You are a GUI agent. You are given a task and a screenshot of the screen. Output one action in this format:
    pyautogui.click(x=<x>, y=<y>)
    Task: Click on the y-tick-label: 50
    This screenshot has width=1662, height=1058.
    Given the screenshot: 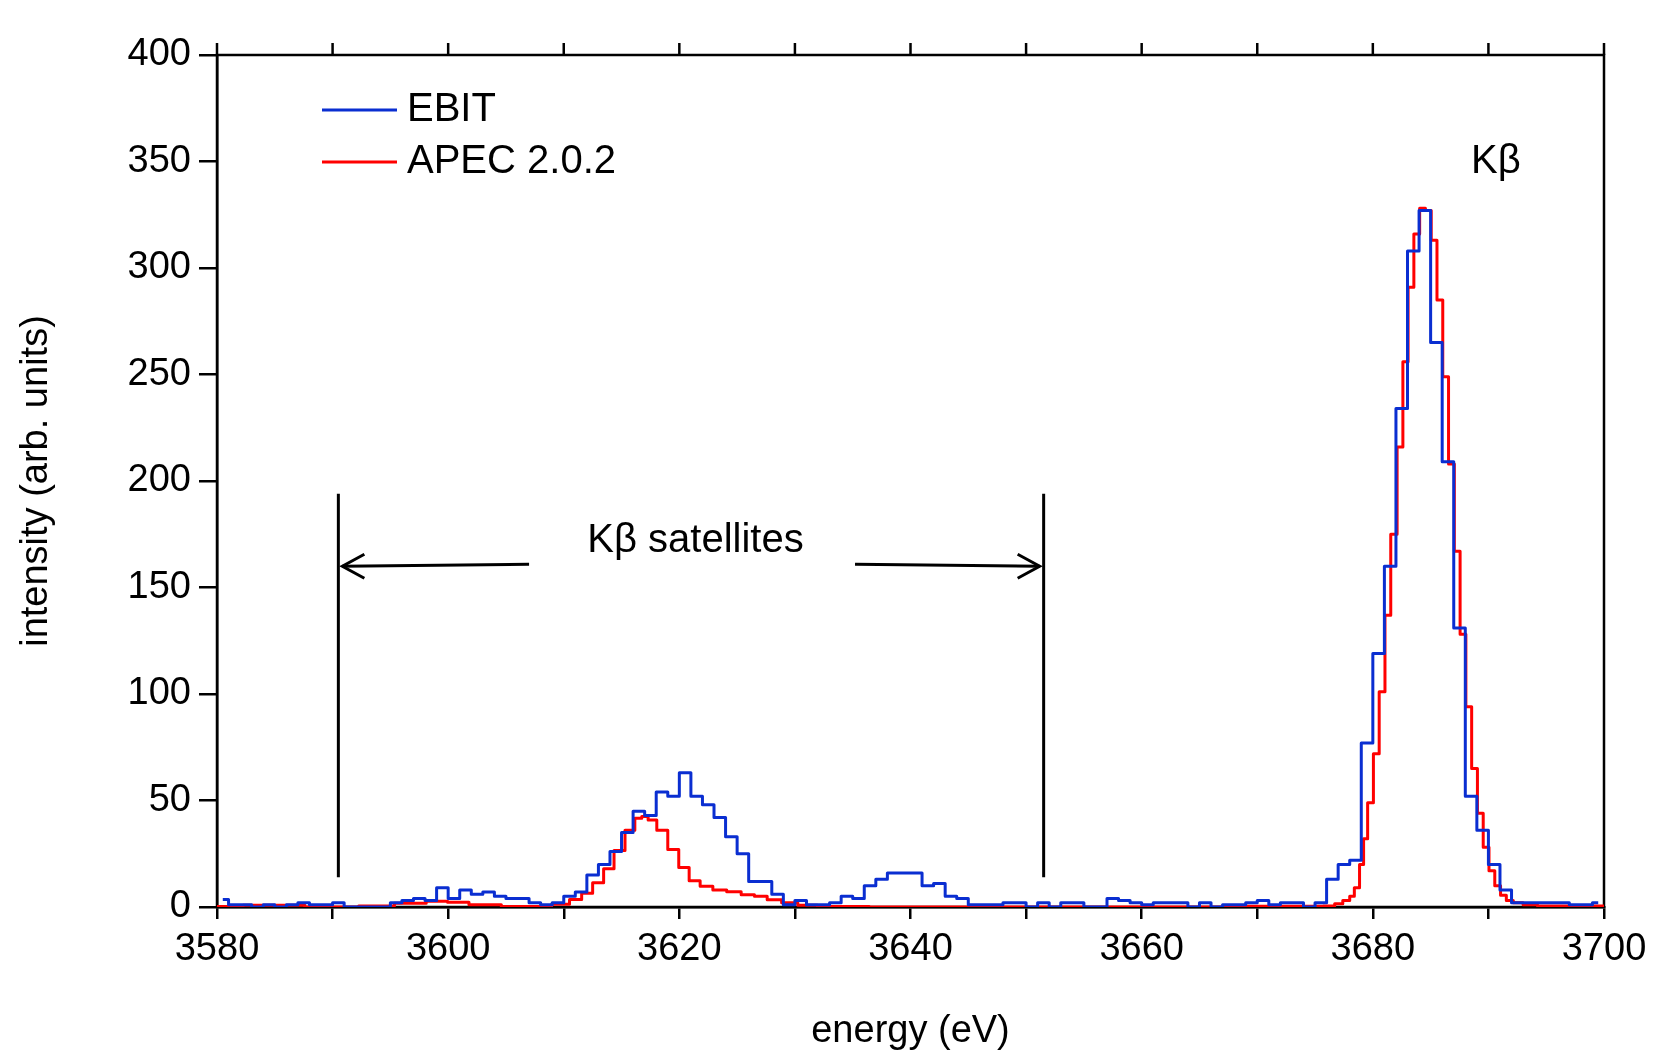 What is the action you would take?
    pyautogui.click(x=169, y=797)
    